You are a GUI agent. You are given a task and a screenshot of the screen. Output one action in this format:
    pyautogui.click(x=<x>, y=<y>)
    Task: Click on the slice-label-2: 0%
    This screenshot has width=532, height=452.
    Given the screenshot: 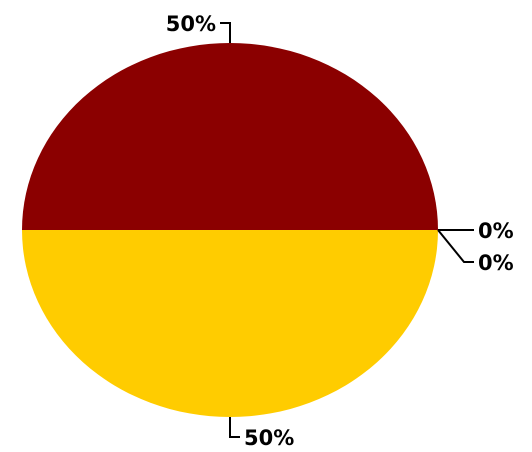 What is the action you would take?
    pyautogui.click(x=496, y=263)
    